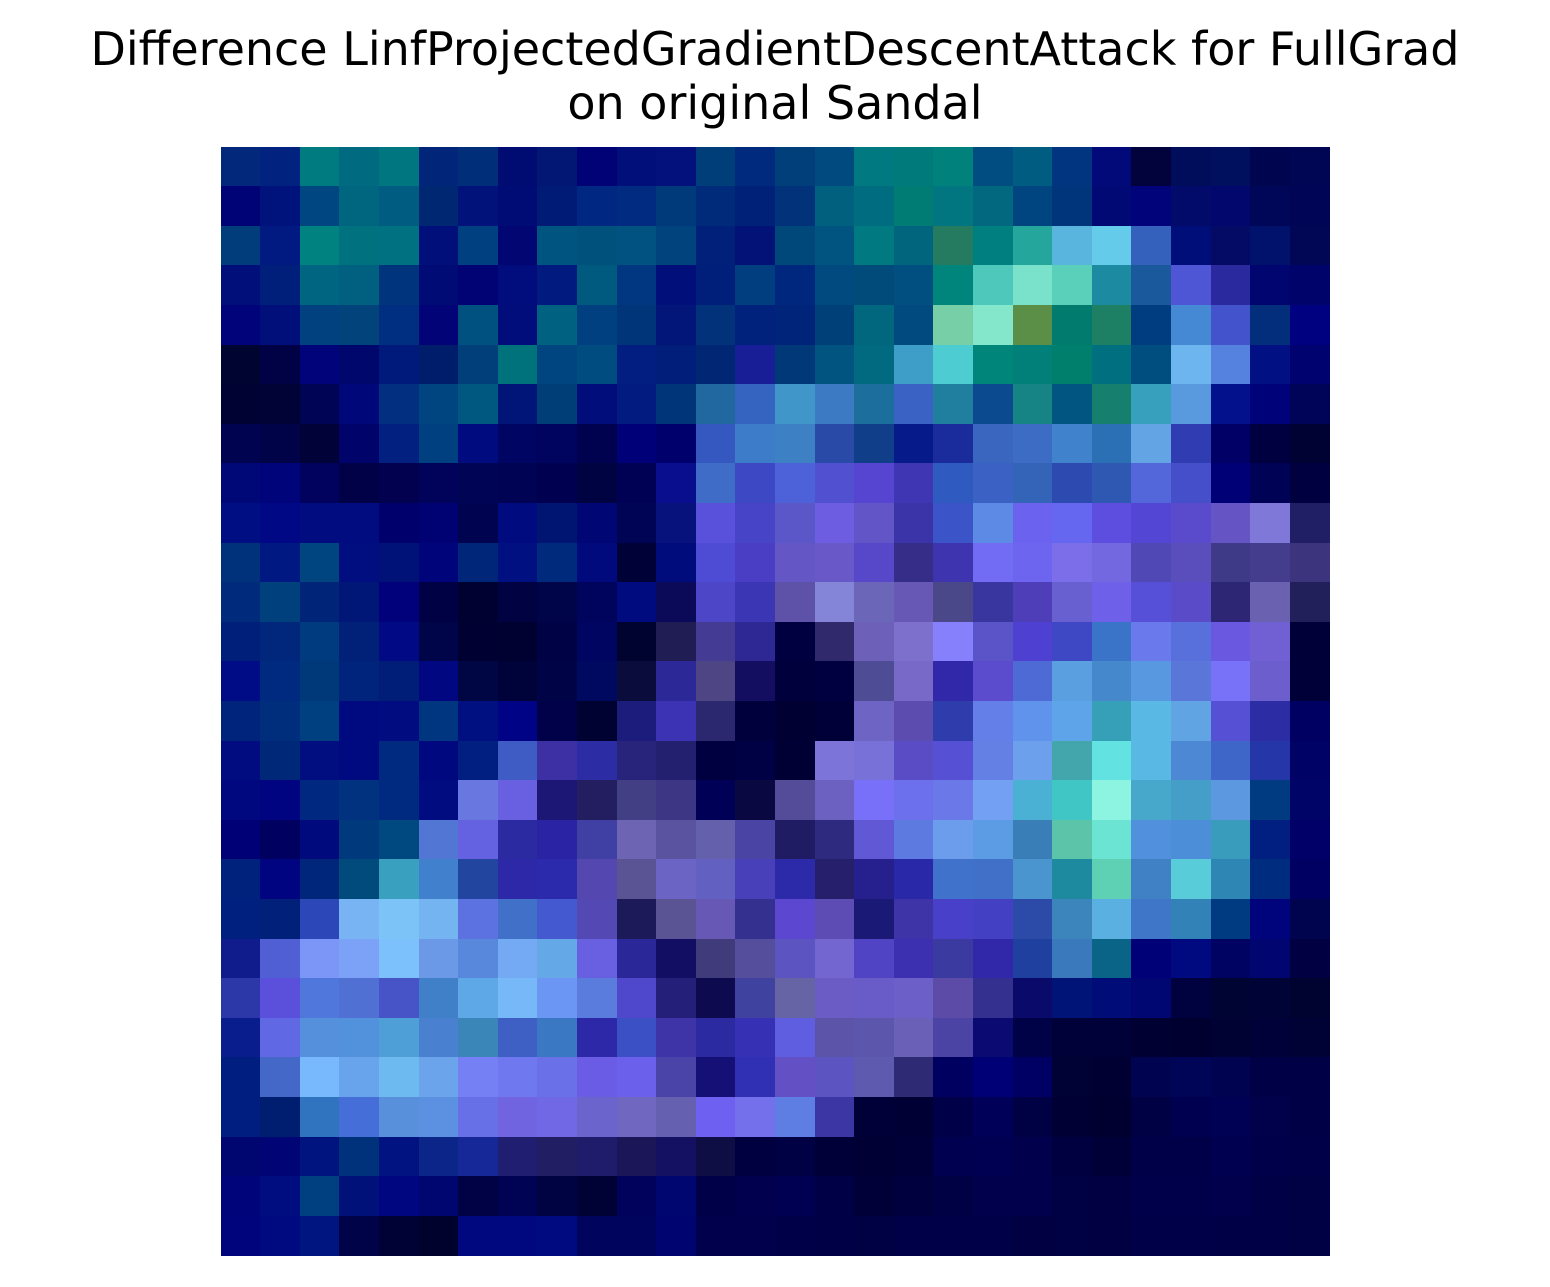 The height and width of the screenshot is (1287, 1550). I want to click on chart-title-line-2: on original Sandal, so click(775, 103).